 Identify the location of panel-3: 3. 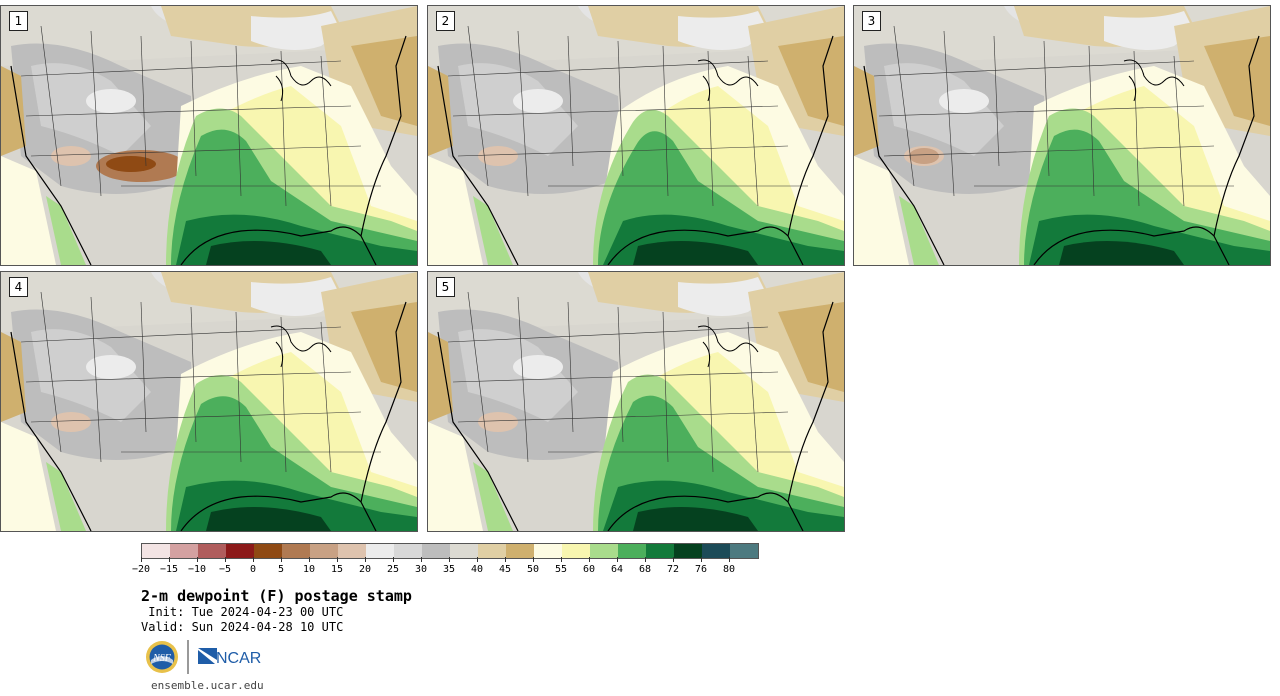
(1062, 135).